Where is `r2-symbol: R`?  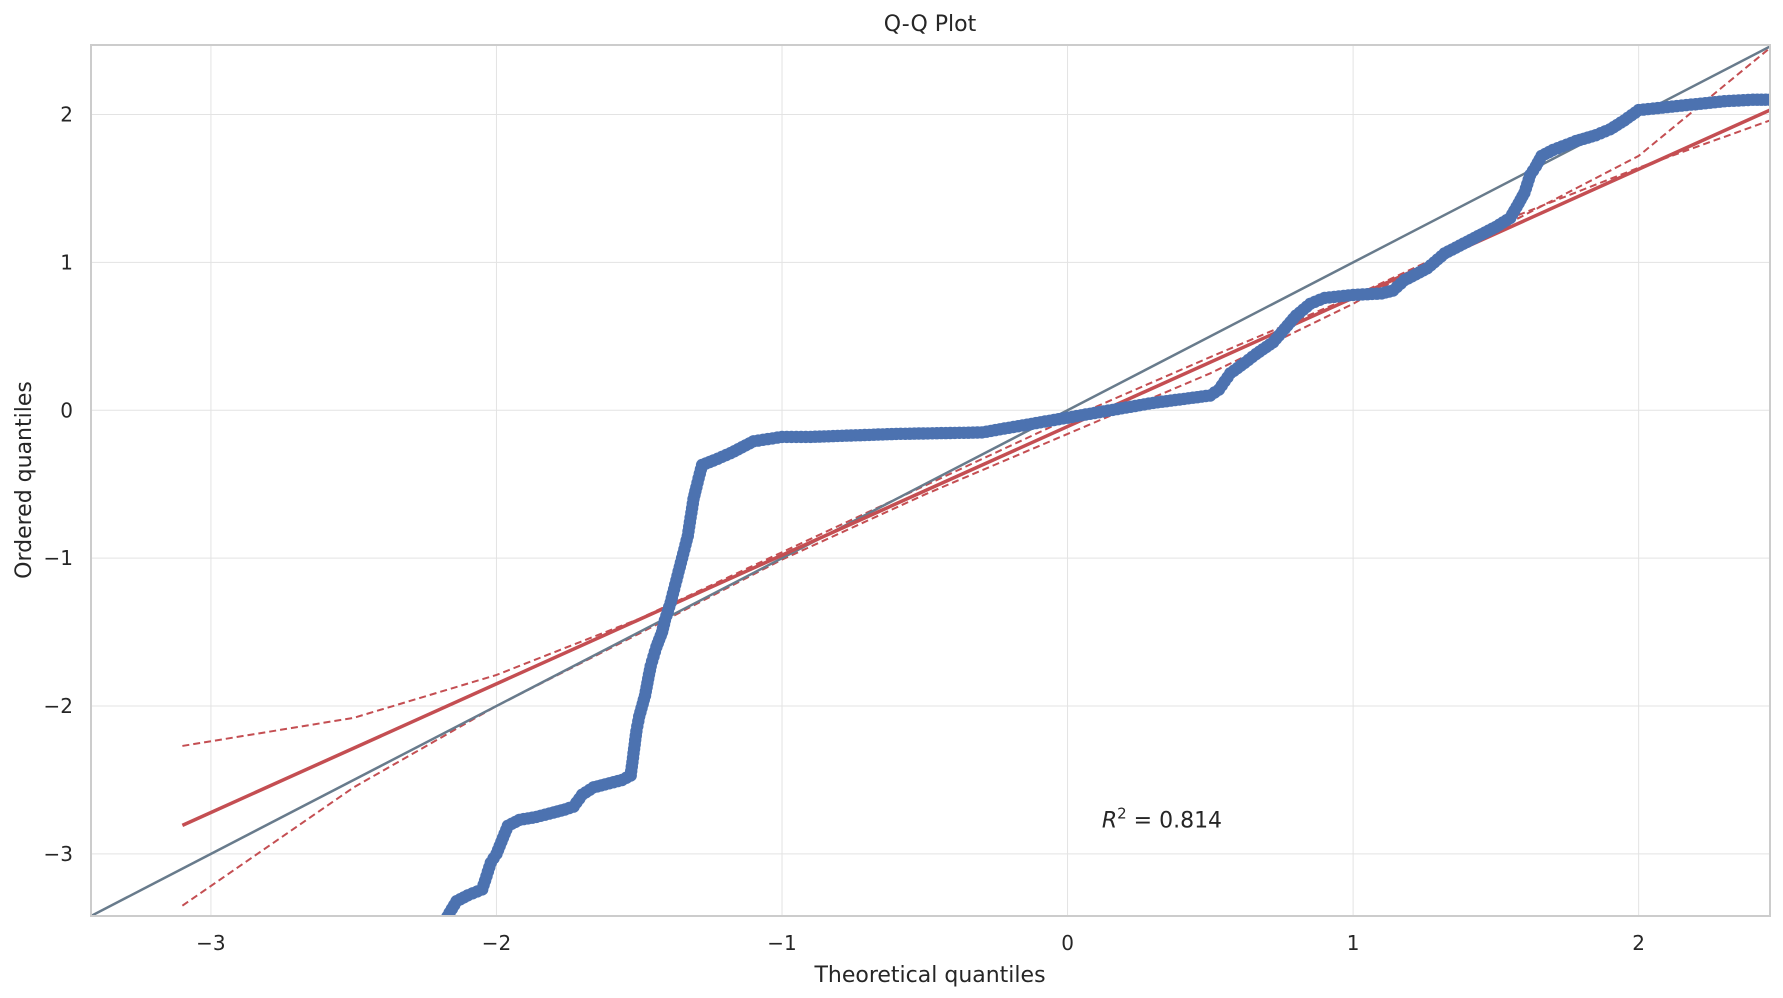 r2-symbol: R is located at coordinates (1109, 820).